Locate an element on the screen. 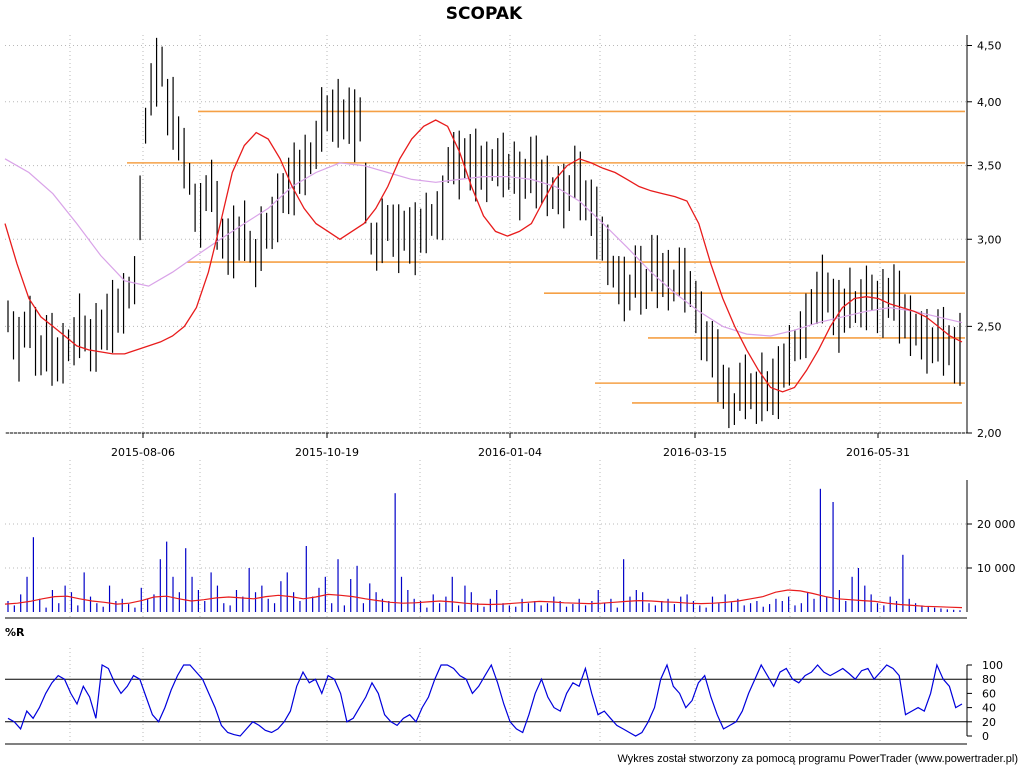 The image size is (1024, 768). williams-r-label: %R is located at coordinates (15, 632).